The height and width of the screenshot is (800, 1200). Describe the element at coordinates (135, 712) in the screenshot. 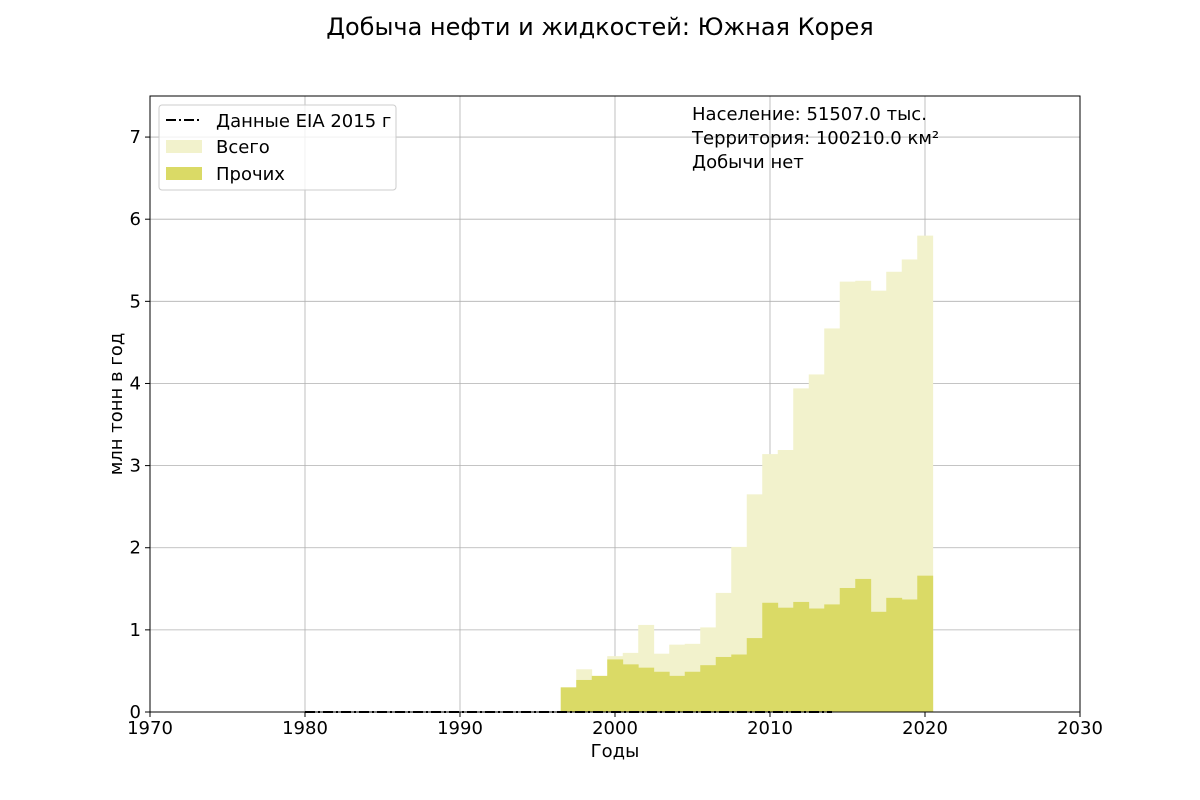

I see `y-tick-label: 0` at that location.